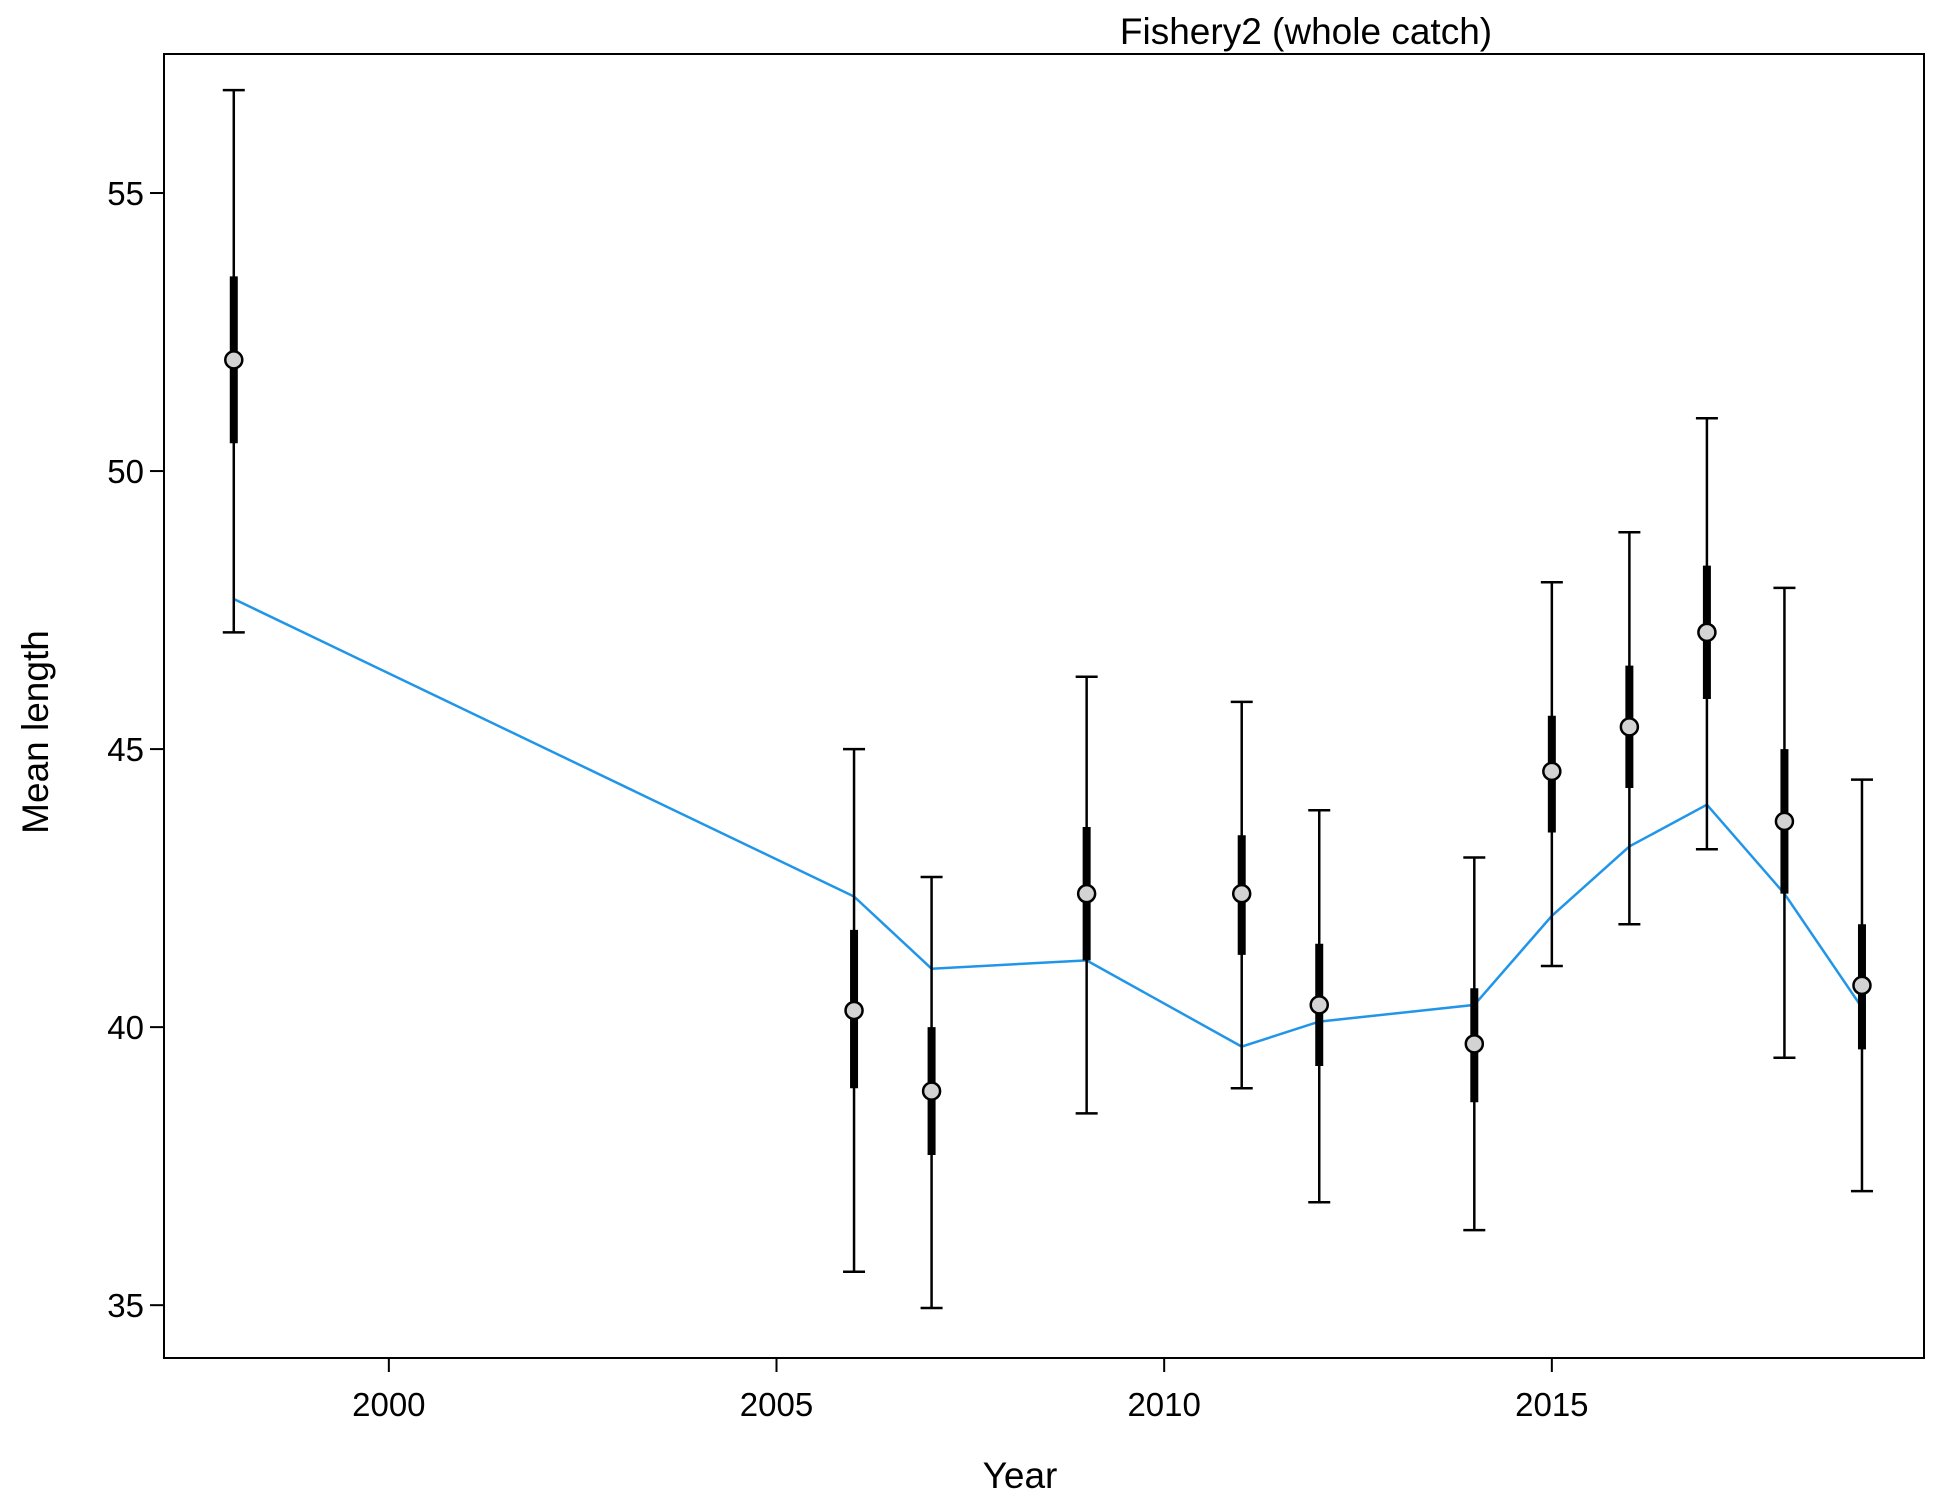  Describe the element at coordinates (776, 1404) in the screenshot. I see `x-tick-label: 2005` at that location.